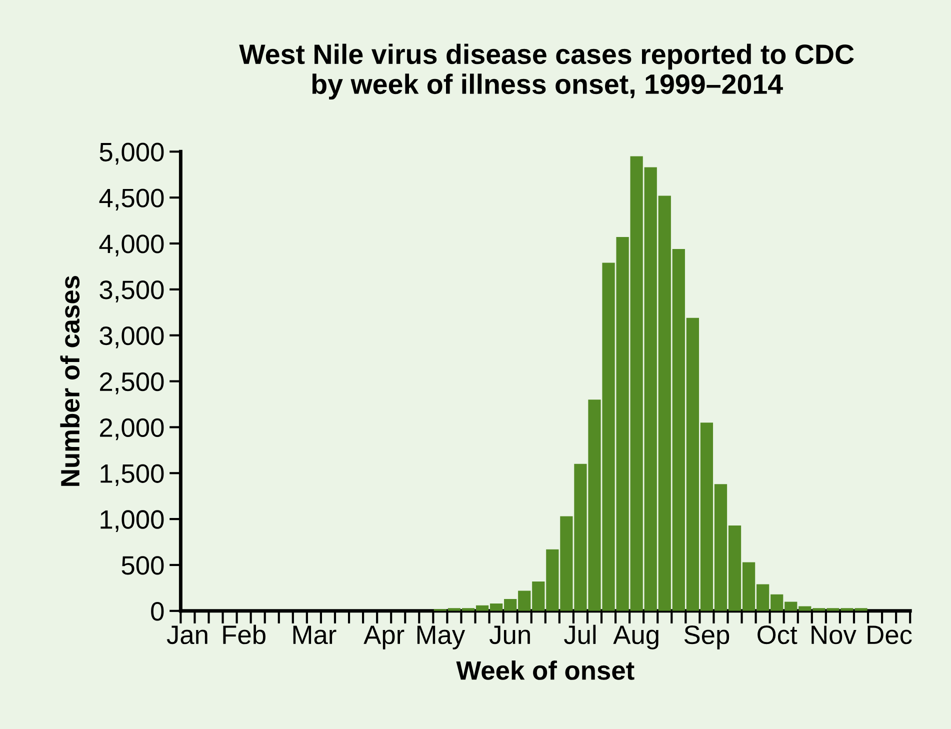 The image size is (951, 729). What do you see at coordinates (580, 634) in the screenshot?
I see `x-tick-label: Jul` at bounding box center [580, 634].